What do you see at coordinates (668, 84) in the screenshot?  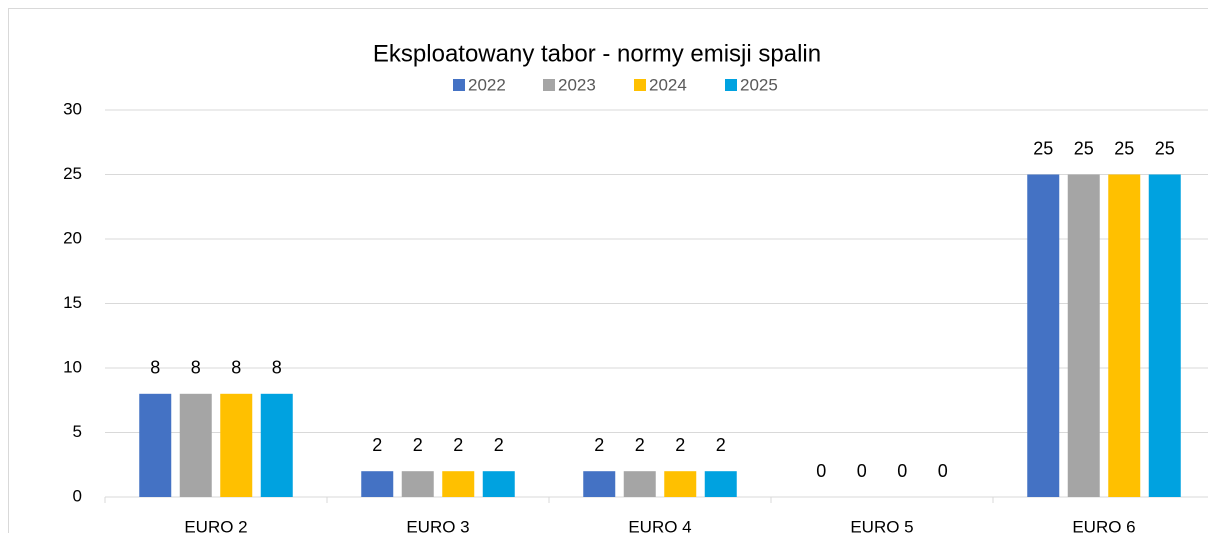 I see `legend-label: 2024` at bounding box center [668, 84].